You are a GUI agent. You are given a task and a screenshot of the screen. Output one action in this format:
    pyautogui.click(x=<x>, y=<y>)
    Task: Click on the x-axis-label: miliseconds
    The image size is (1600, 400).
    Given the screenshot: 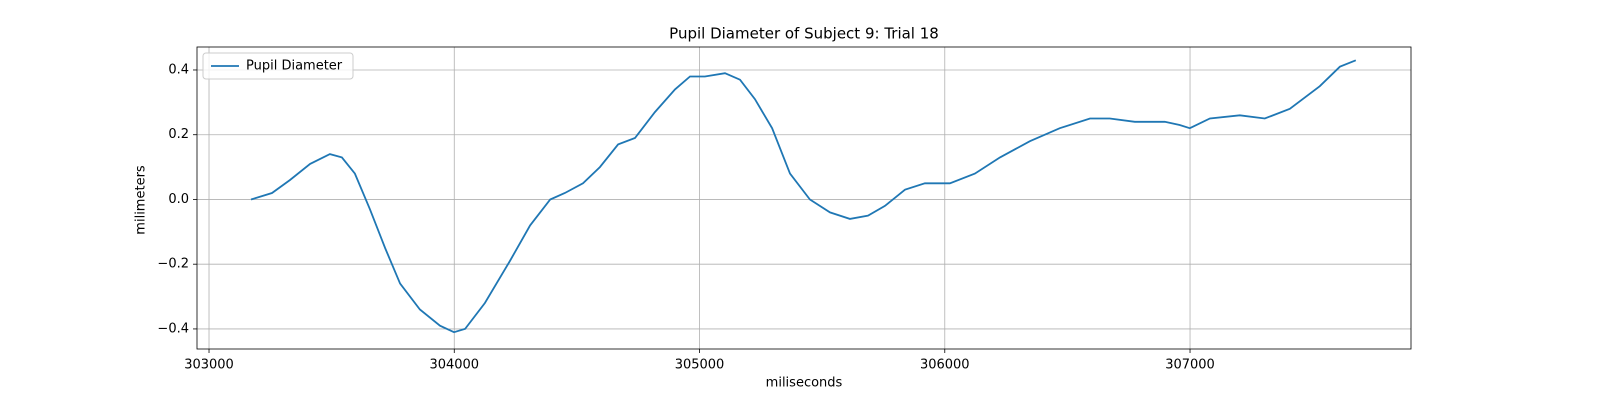 What is the action you would take?
    pyautogui.click(x=804, y=383)
    